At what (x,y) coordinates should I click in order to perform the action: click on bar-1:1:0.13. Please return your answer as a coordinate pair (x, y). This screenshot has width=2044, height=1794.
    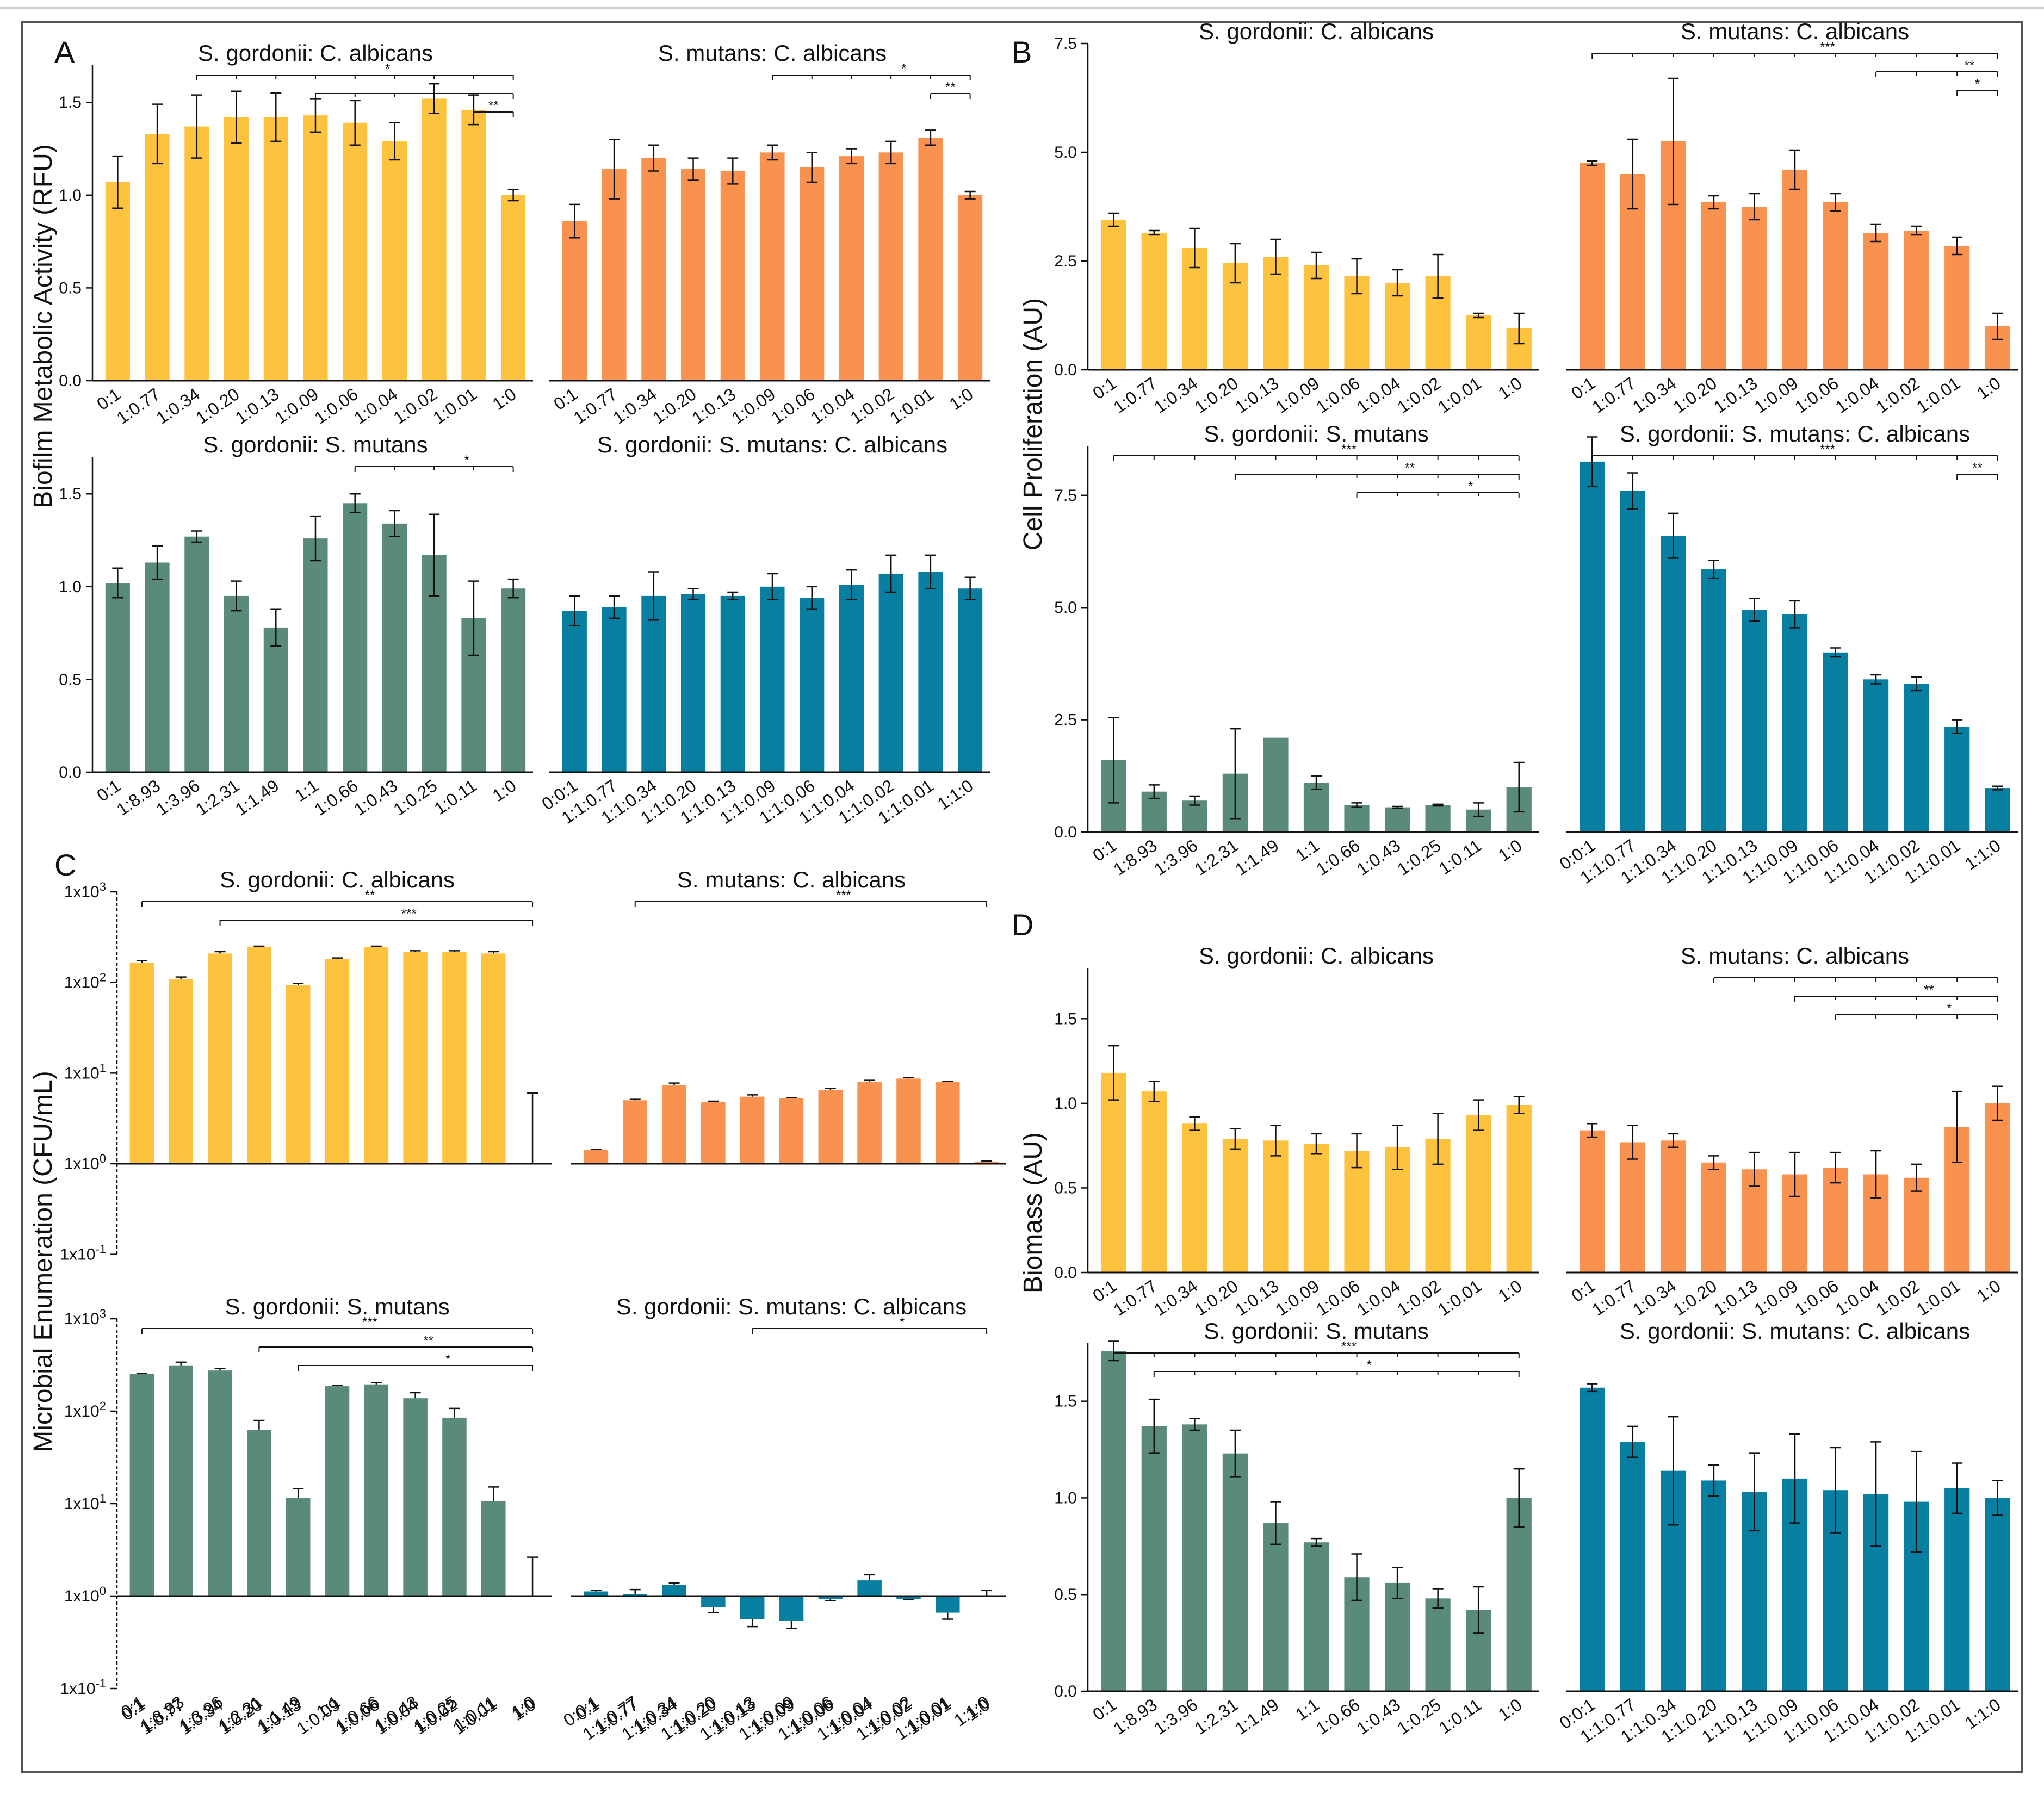
    Looking at the image, I should click on (732, 684).